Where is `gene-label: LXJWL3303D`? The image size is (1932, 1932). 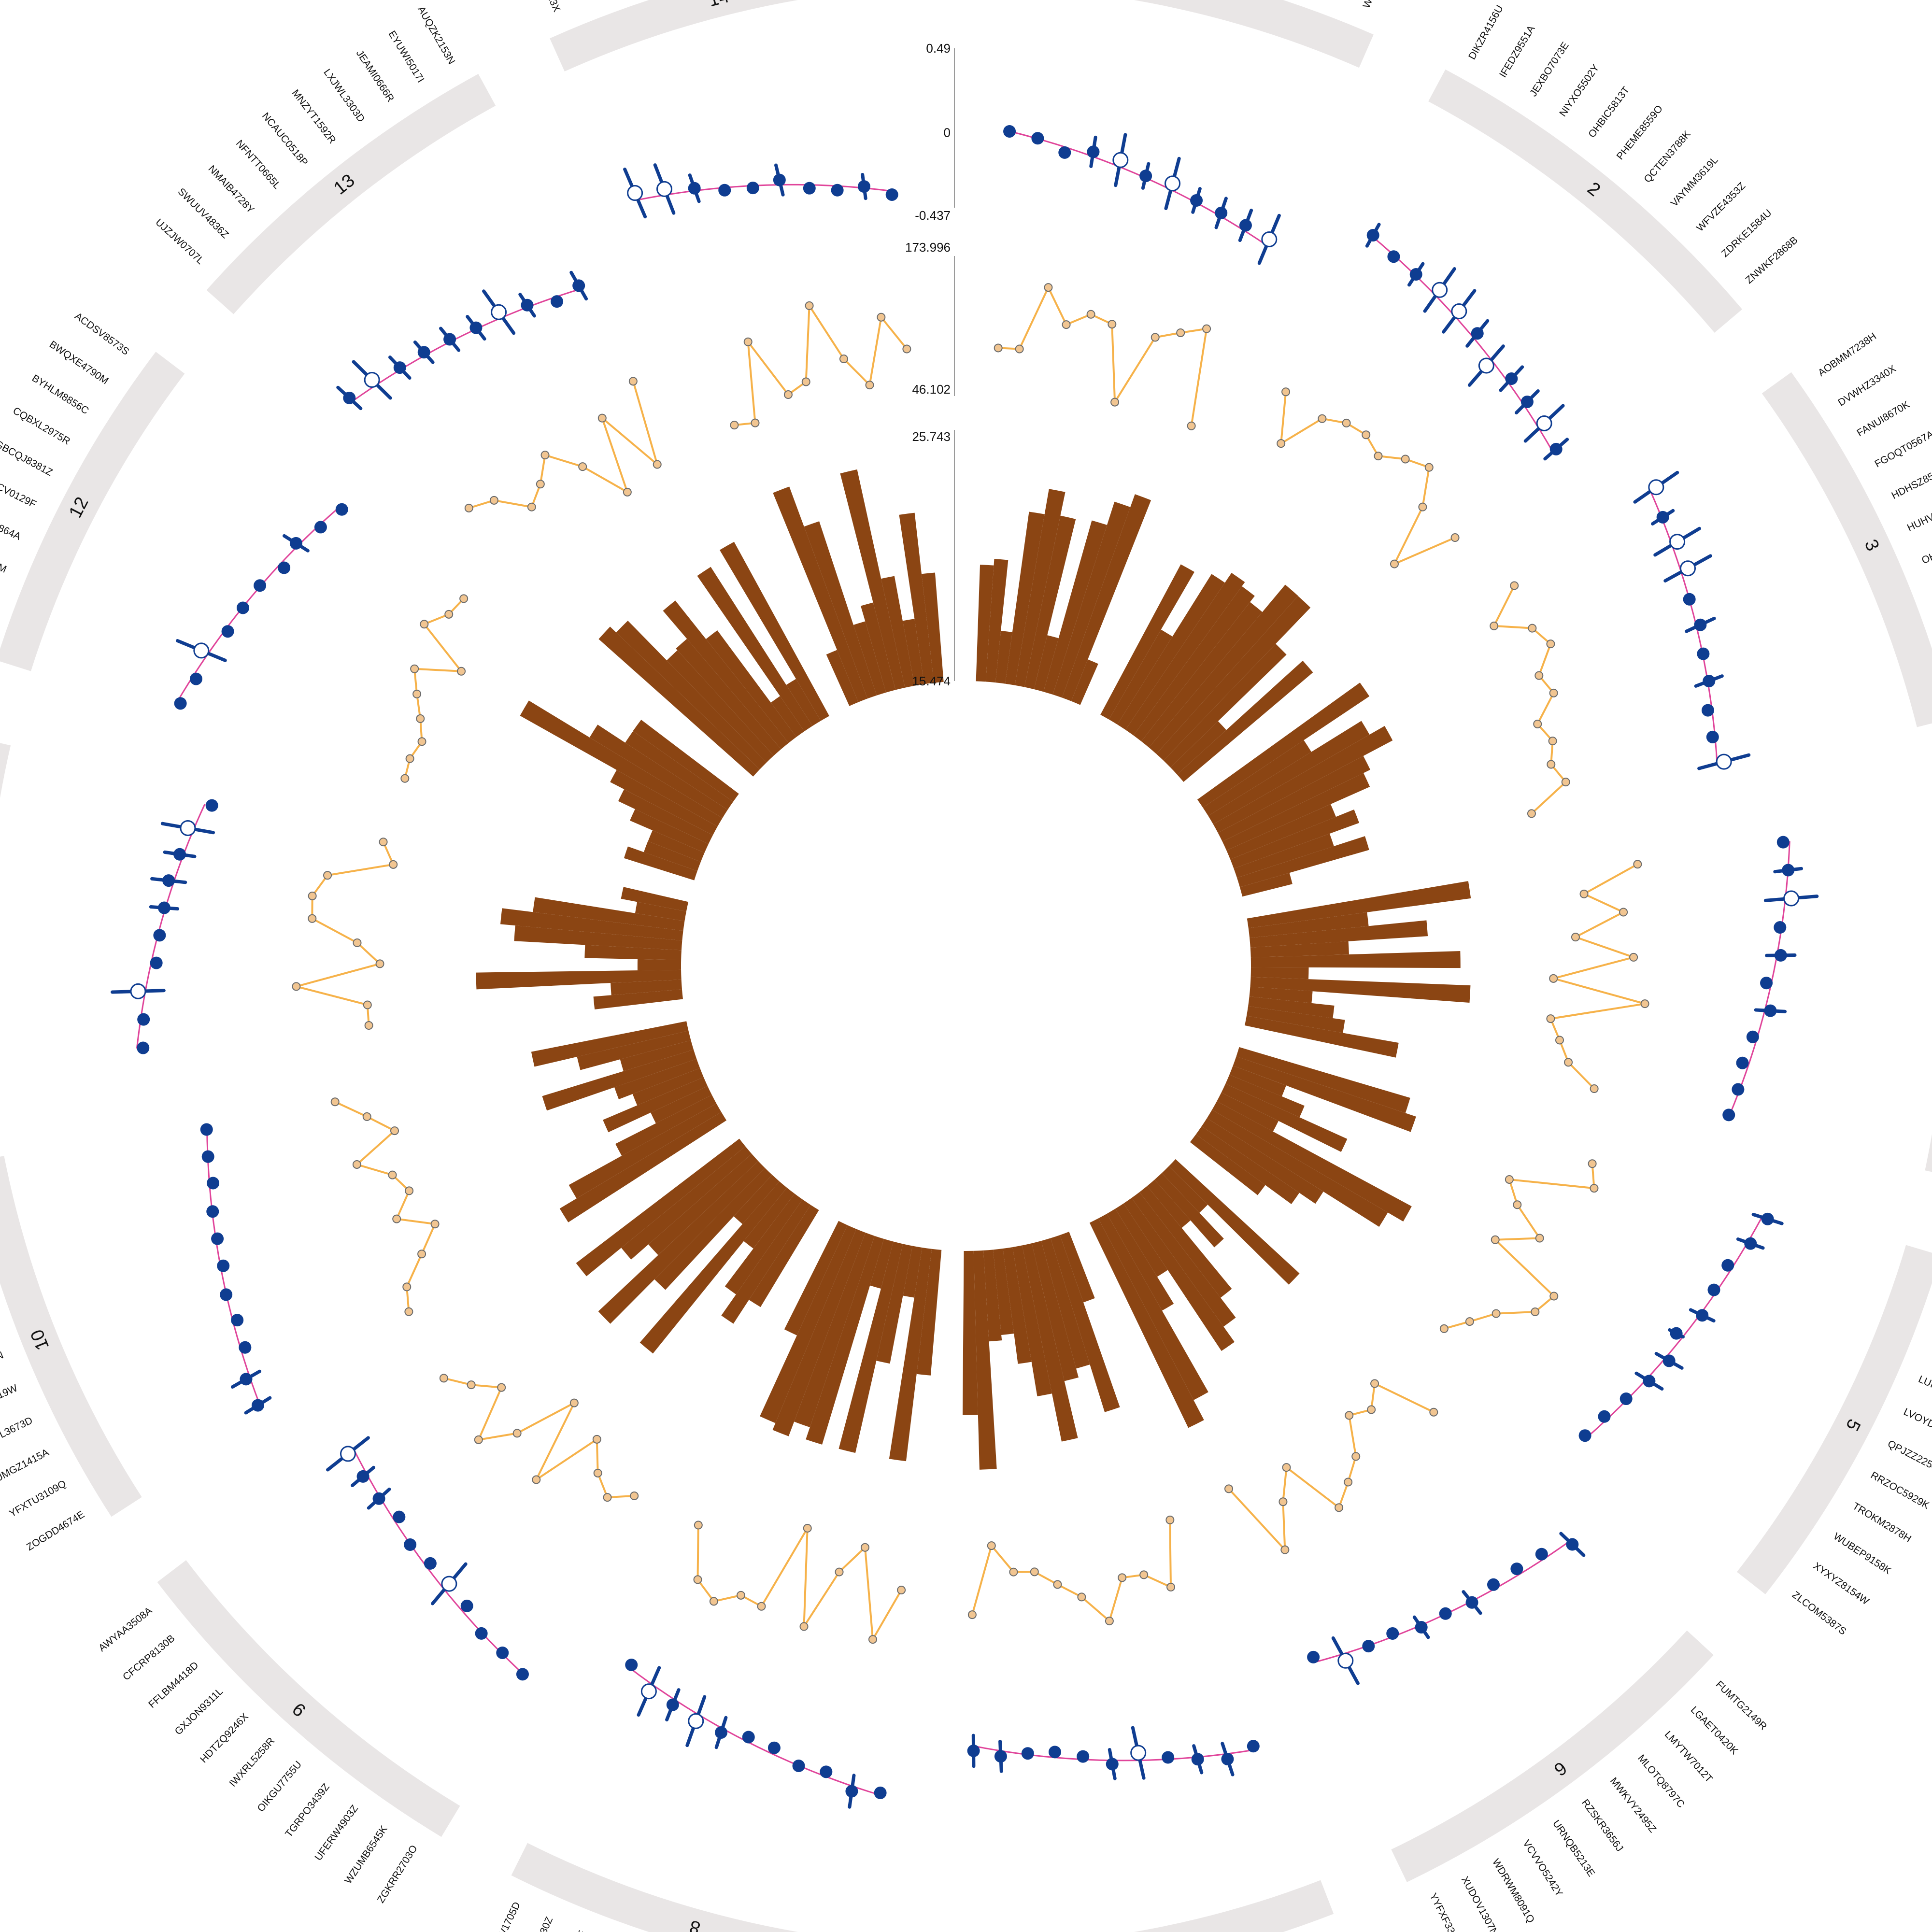 gene-label: LXJWL3303D is located at coordinates (344, 96).